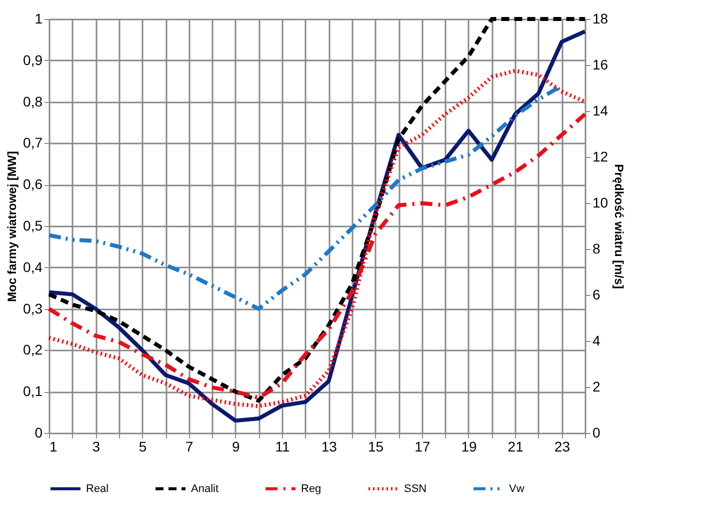 The height and width of the screenshot is (526, 703). I want to click on y-tick-label: 1, so click(38, 18).